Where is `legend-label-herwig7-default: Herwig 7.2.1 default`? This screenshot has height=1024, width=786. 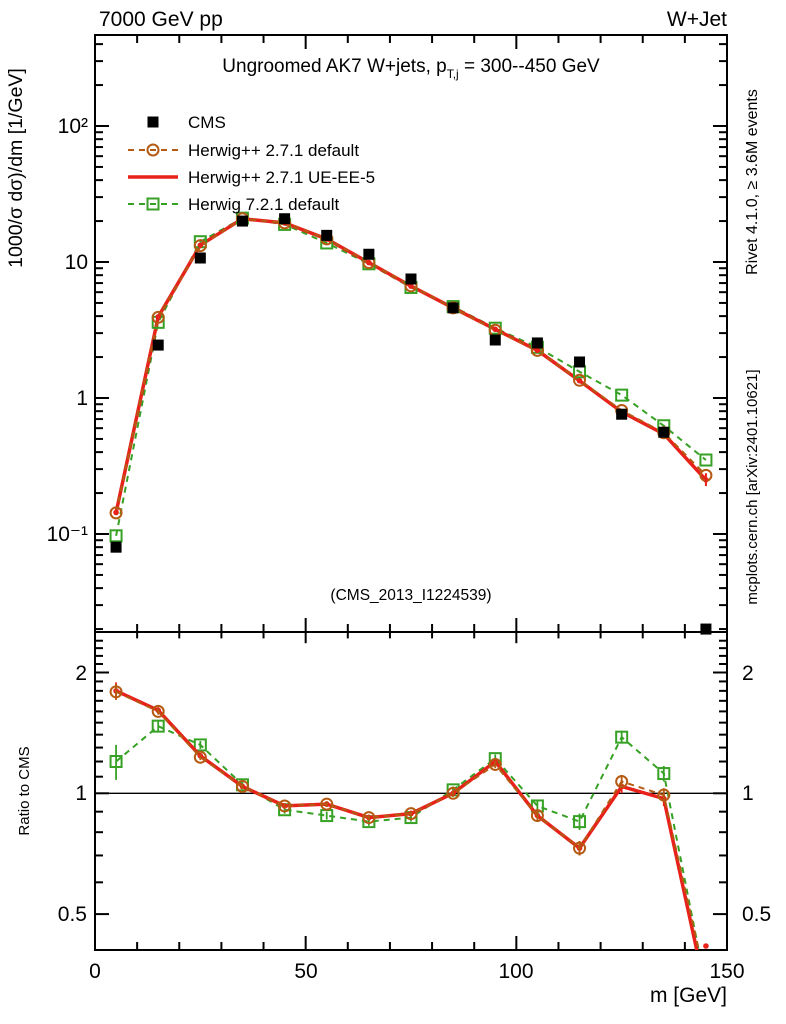 legend-label-herwig7-default: Herwig 7.2.1 default is located at coordinates (263, 204).